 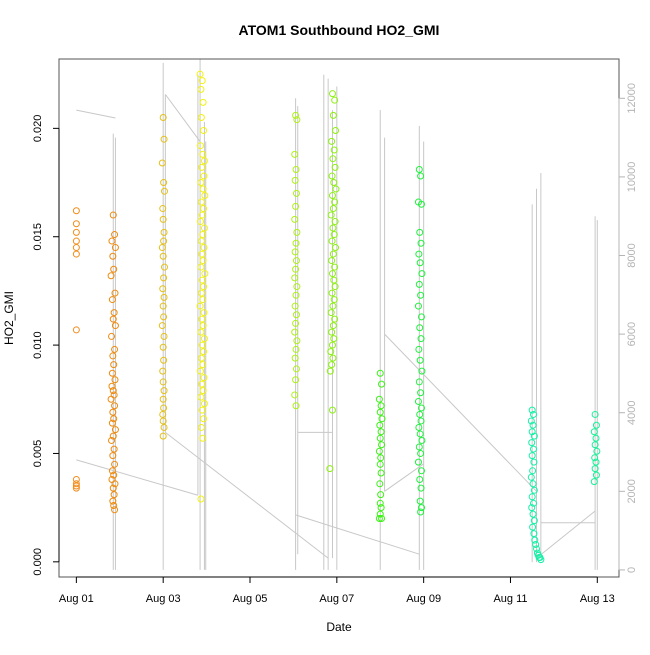 What do you see at coordinates (38, 345) in the screenshot?
I see `y-tick-label: 0.010` at bounding box center [38, 345].